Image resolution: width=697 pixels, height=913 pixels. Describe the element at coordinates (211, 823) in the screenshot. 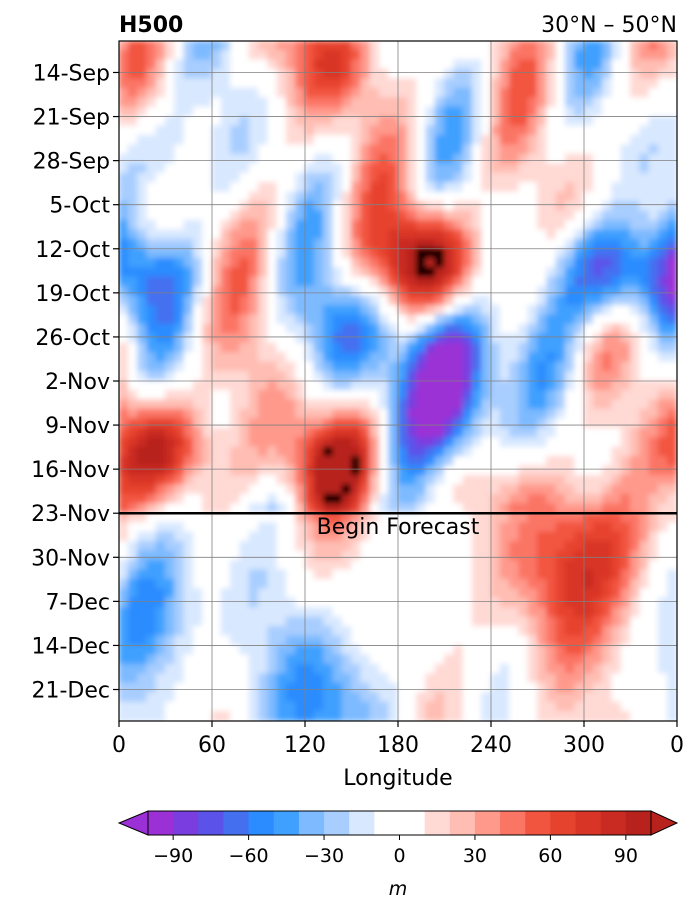

I see `colorbar-swatch` at that location.